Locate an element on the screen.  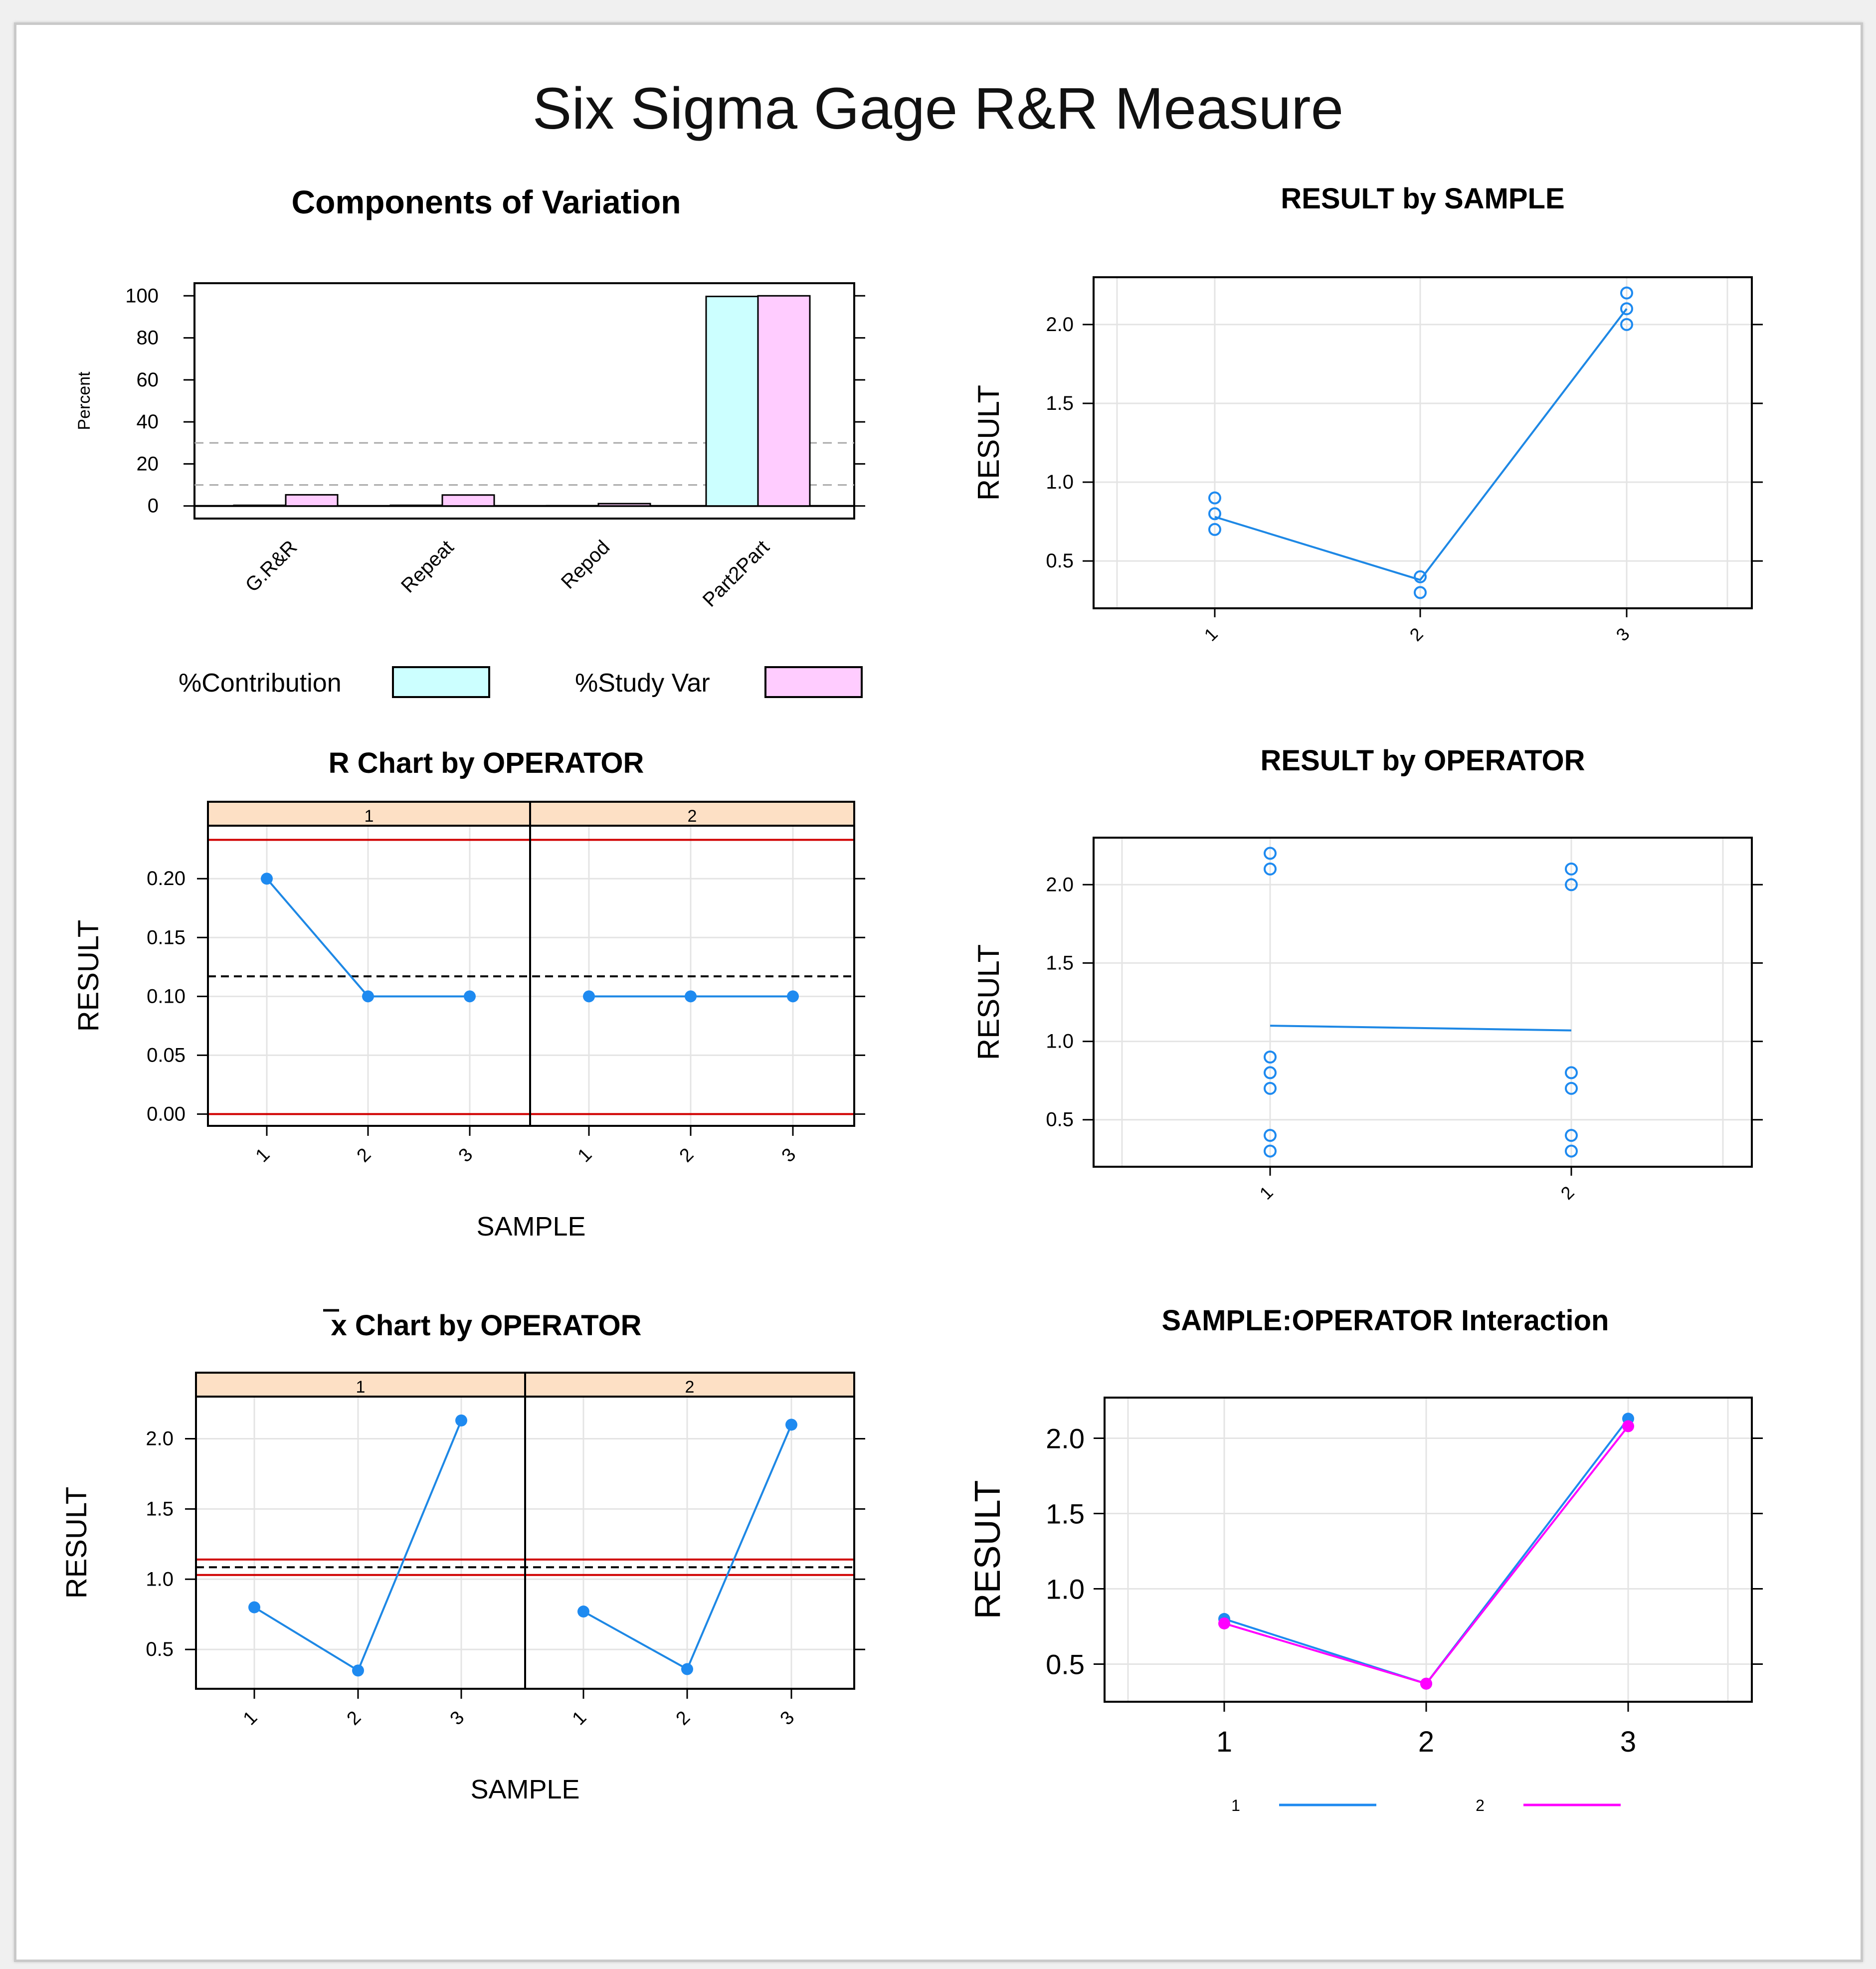
y-tick-label: 0 is located at coordinates (153, 506).